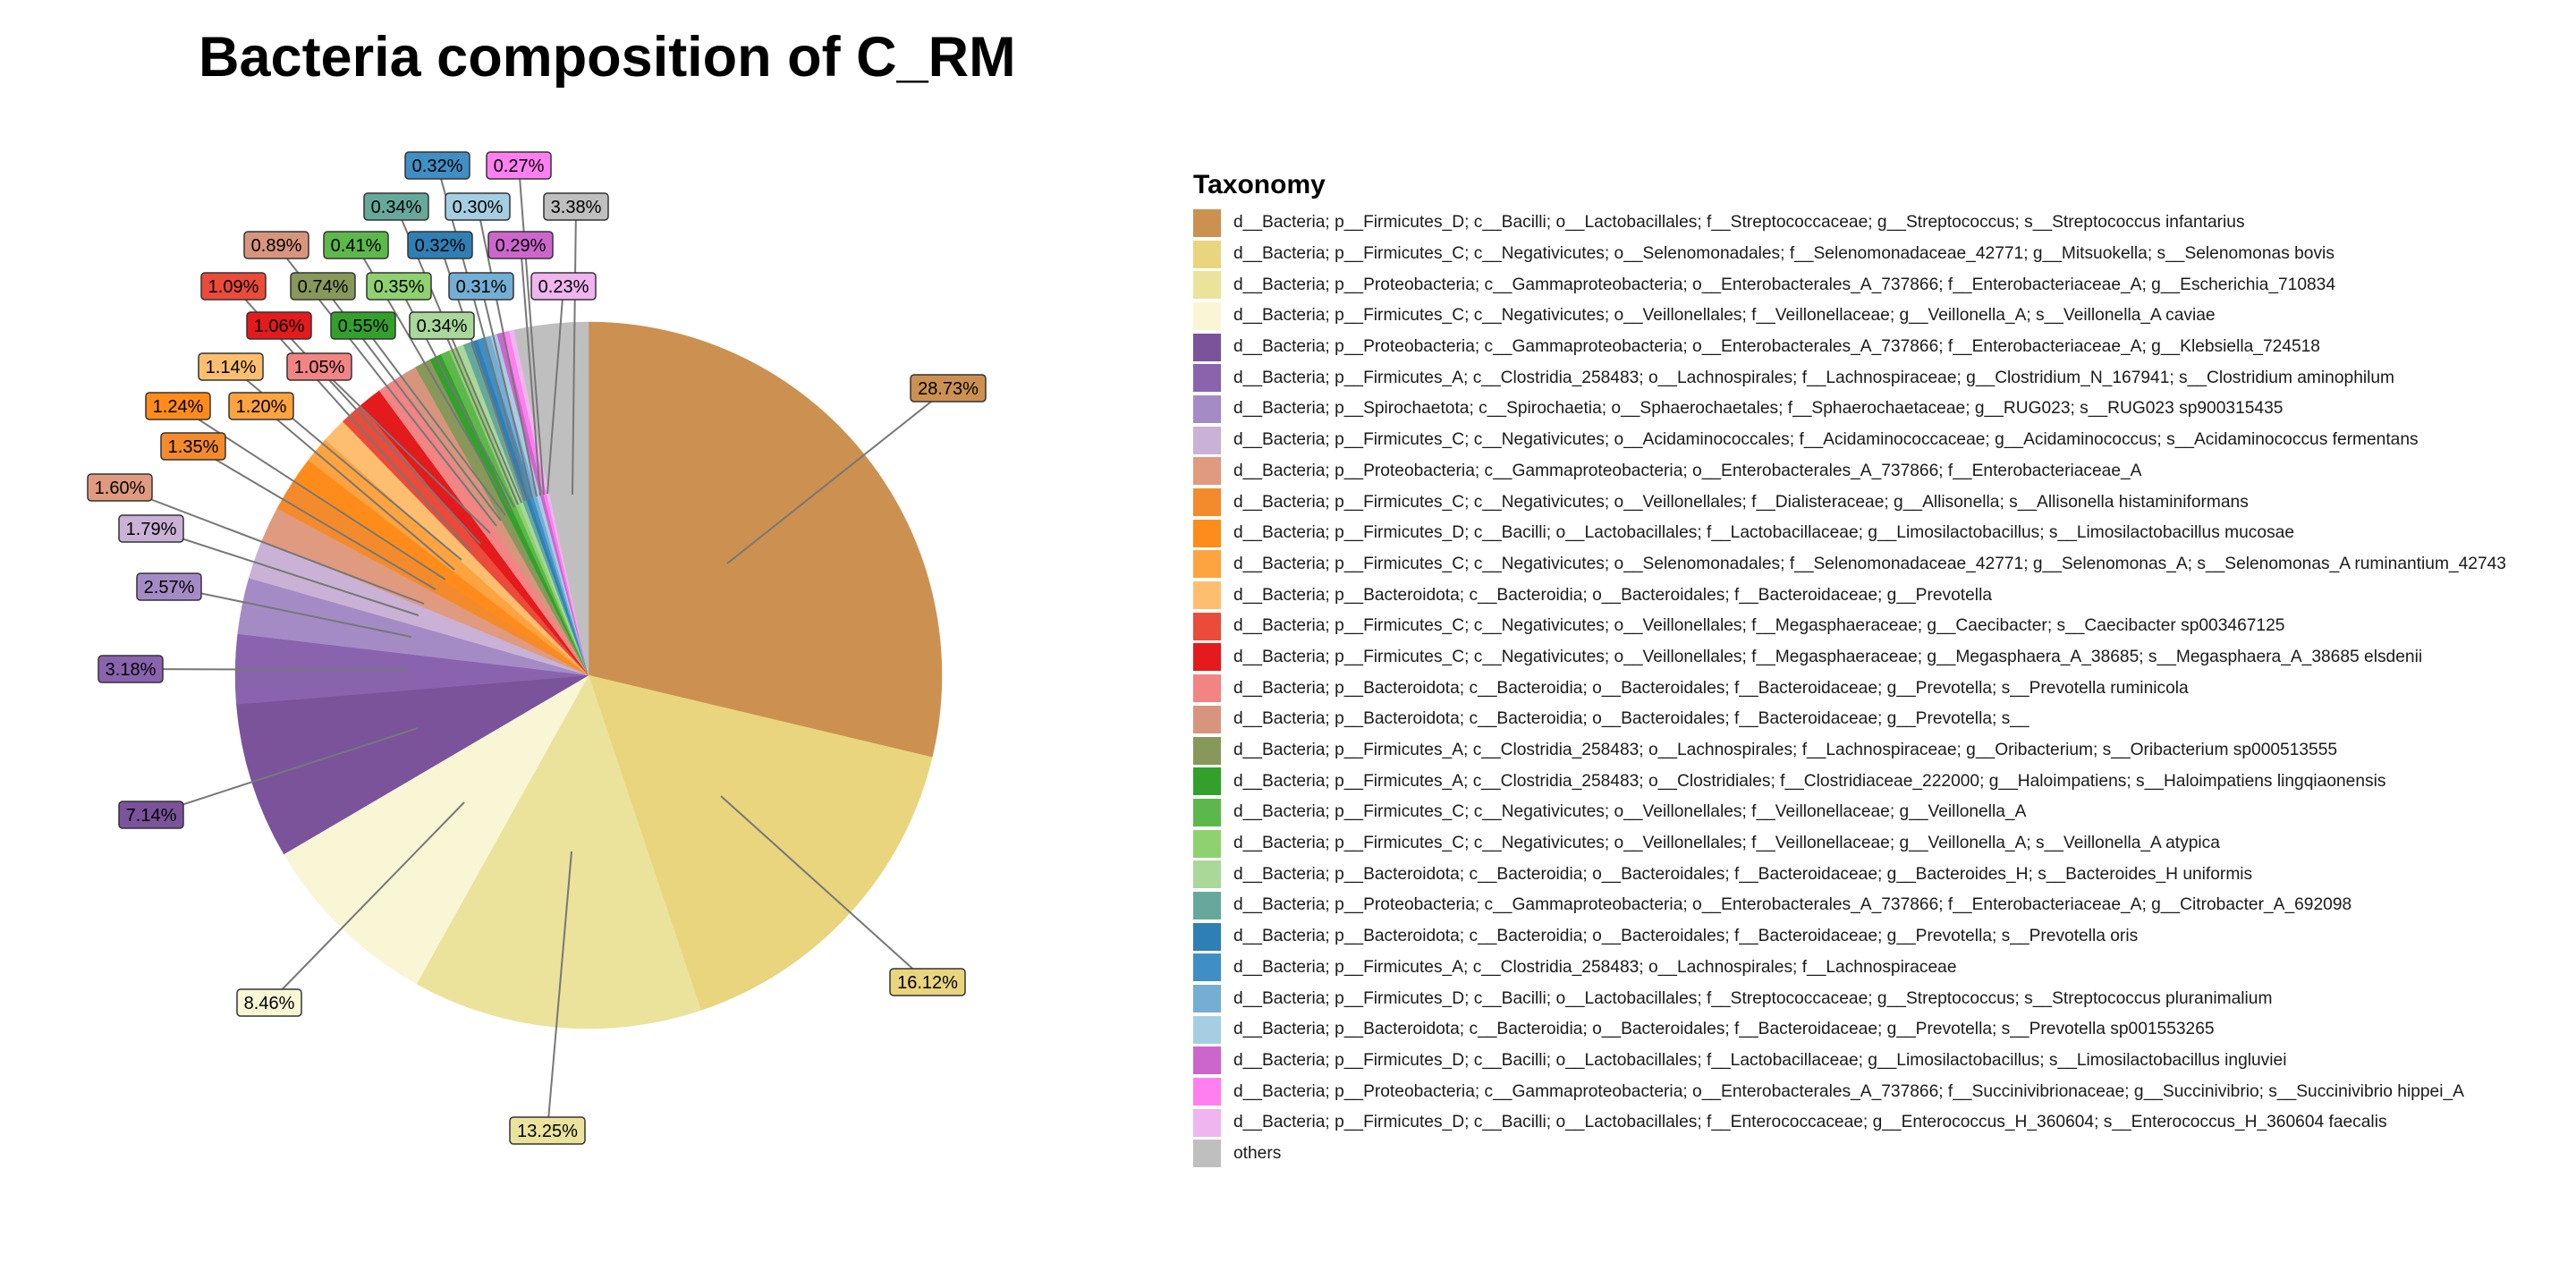 The width and height of the screenshot is (2576, 1288). I want to click on data-label-text: 0.32%, so click(440, 246).